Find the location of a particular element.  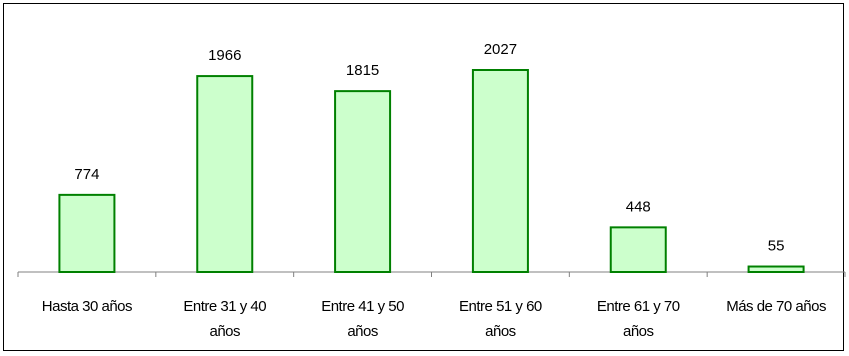

x-tick-label: Entre 51 y 60 is located at coordinates (500, 306).